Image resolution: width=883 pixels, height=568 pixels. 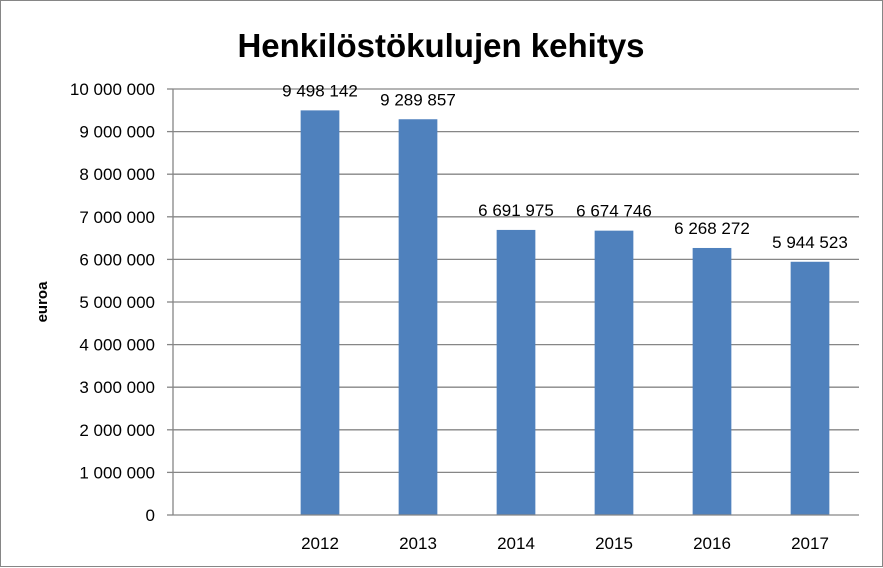 What do you see at coordinates (117, 472) in the screenshot?
I see `y-tick-label: 1 000 000` at bounding box center [117, 472].